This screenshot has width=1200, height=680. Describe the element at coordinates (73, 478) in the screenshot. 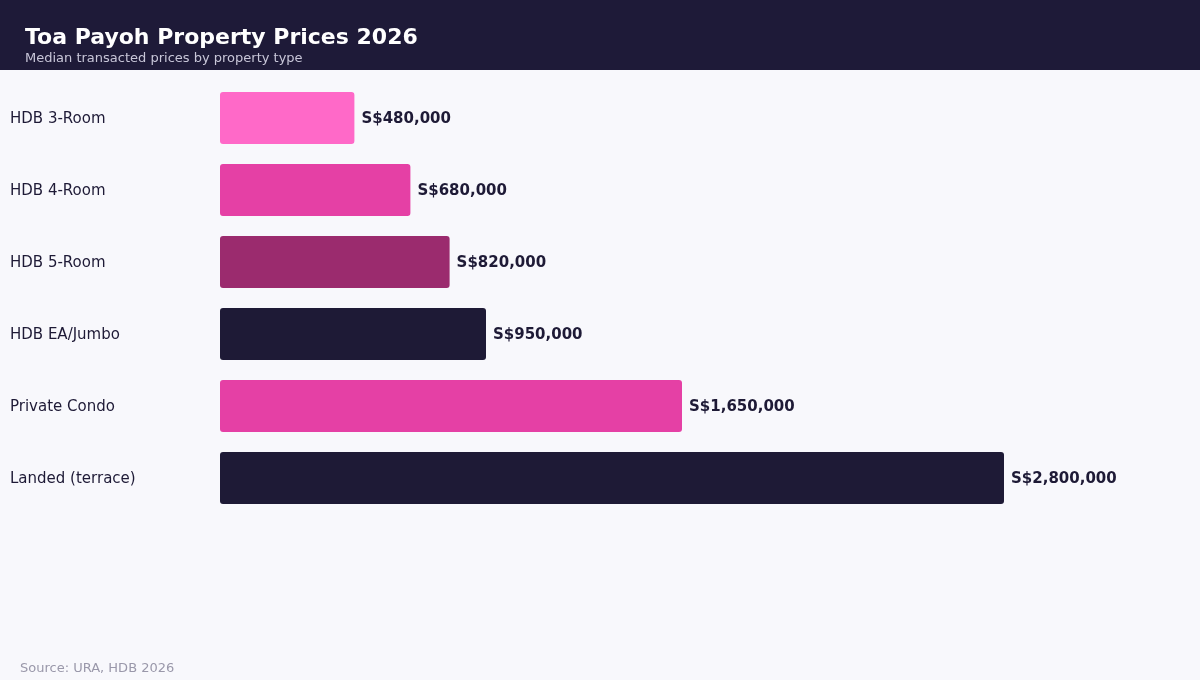

I see `y-tick-label: Landed (terrace)` at that location.